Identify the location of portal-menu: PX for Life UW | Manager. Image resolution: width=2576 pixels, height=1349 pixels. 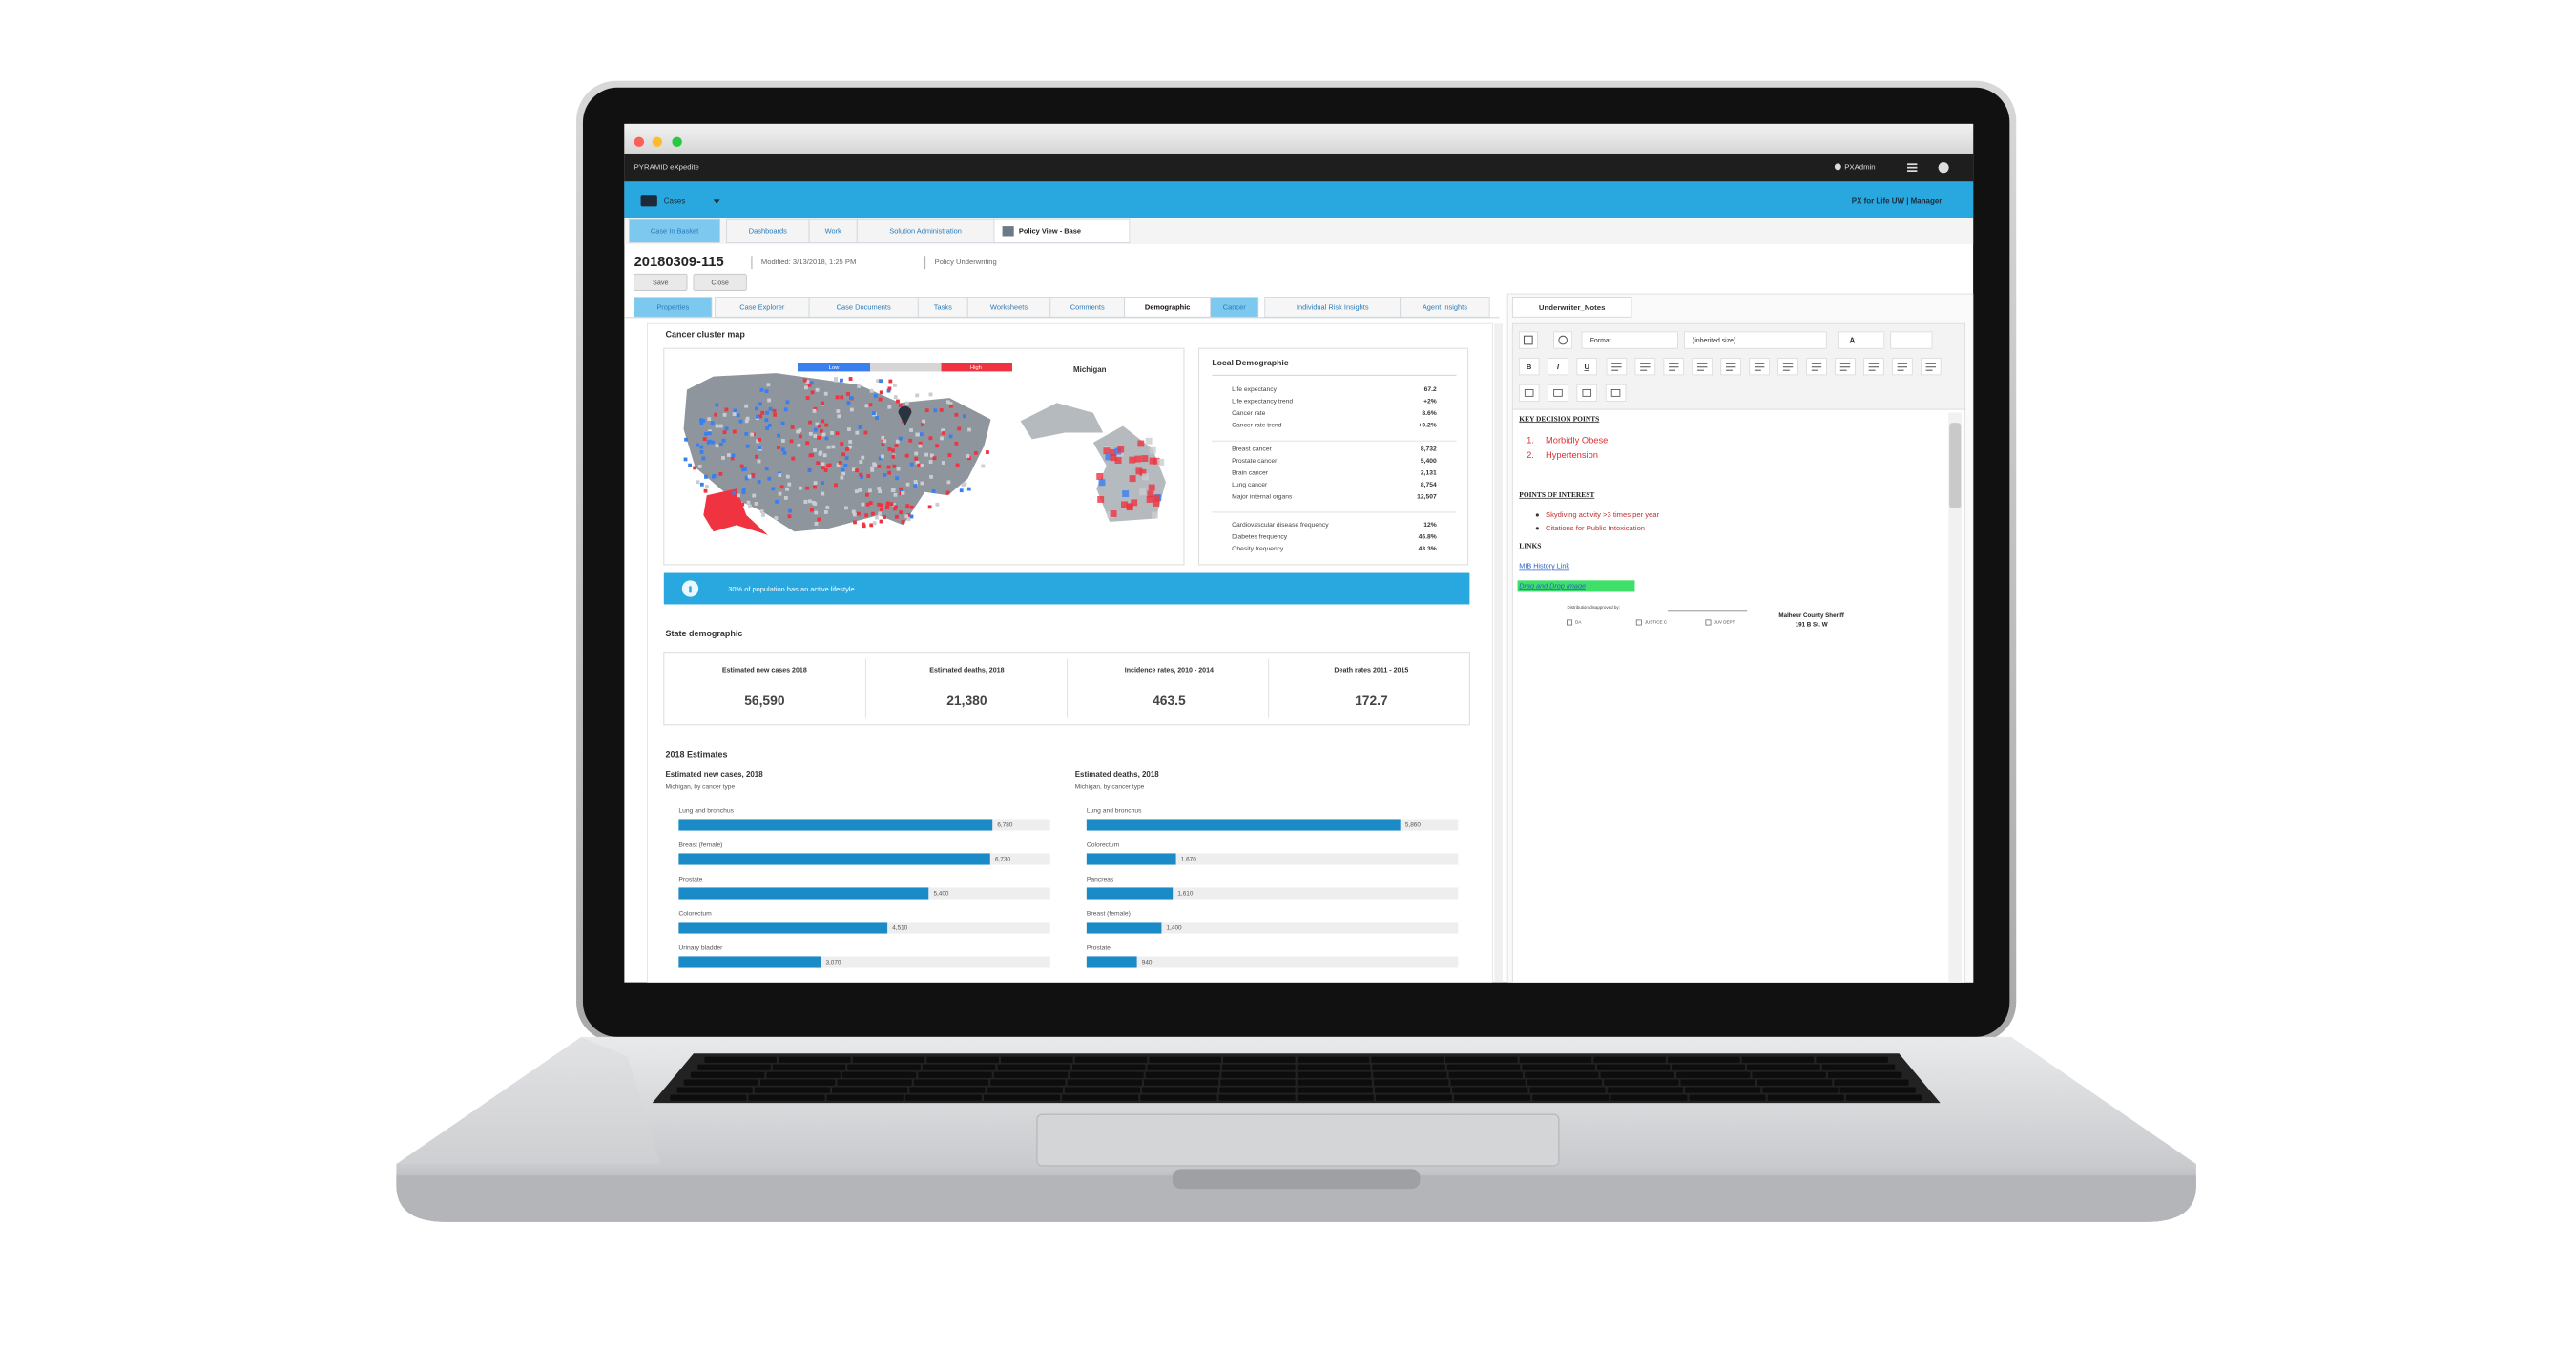
(1897, 201).